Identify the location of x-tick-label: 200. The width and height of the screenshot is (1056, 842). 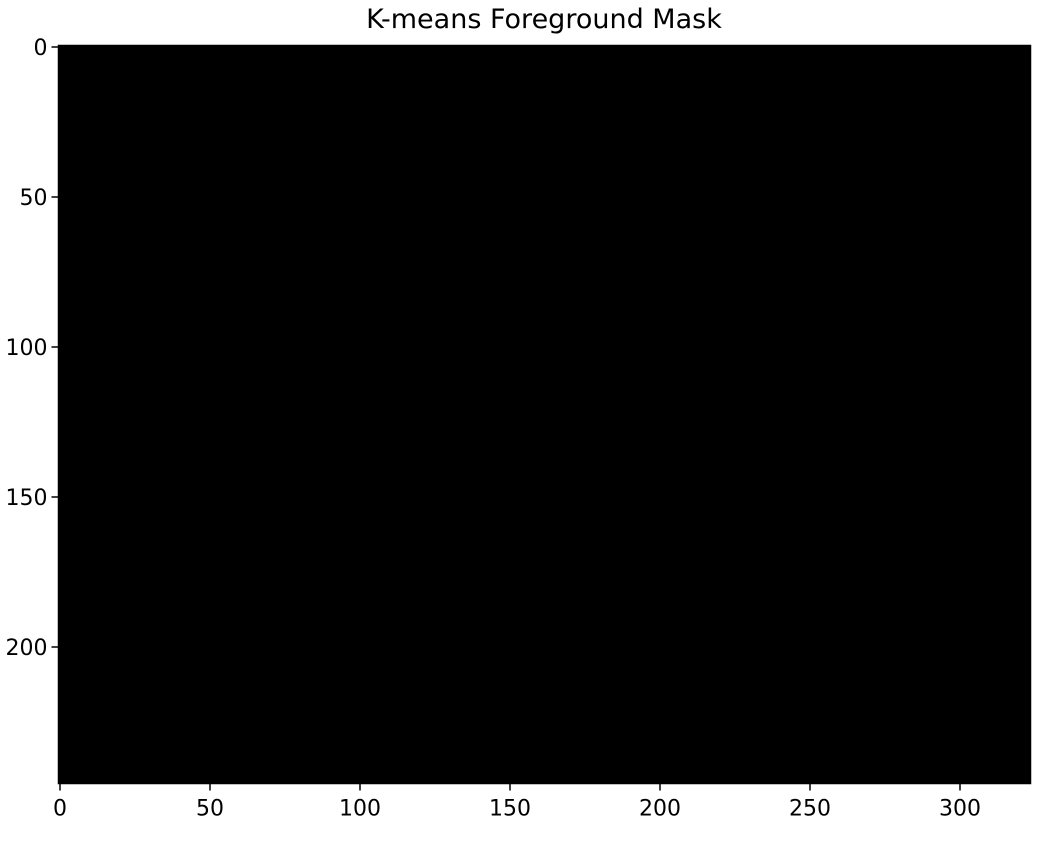
(660, 809).